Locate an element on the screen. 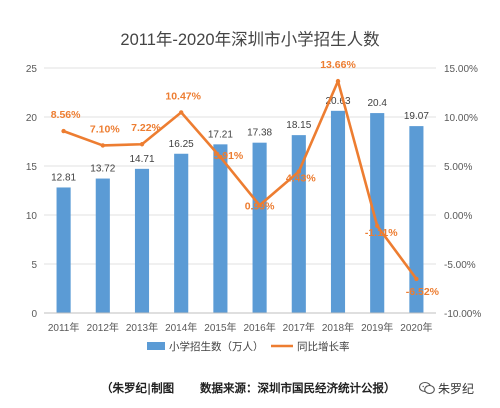  legend-label-line: 同比增长率 is located at coordinates (323, 346).